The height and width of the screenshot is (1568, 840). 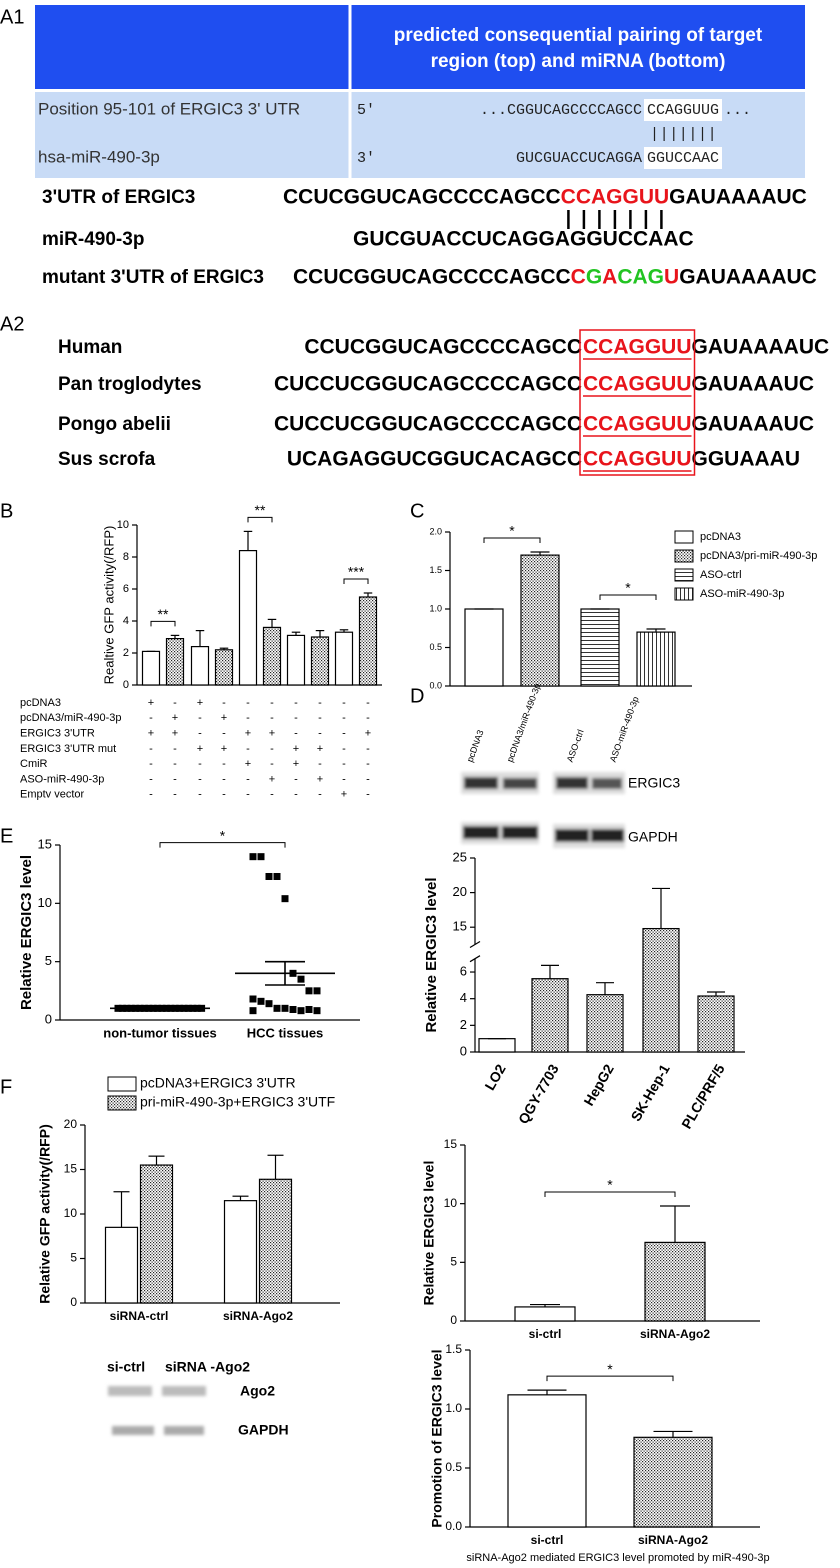 I want to click on sequence-segment: GAUAAAAUC, so click(x=748, y=277).